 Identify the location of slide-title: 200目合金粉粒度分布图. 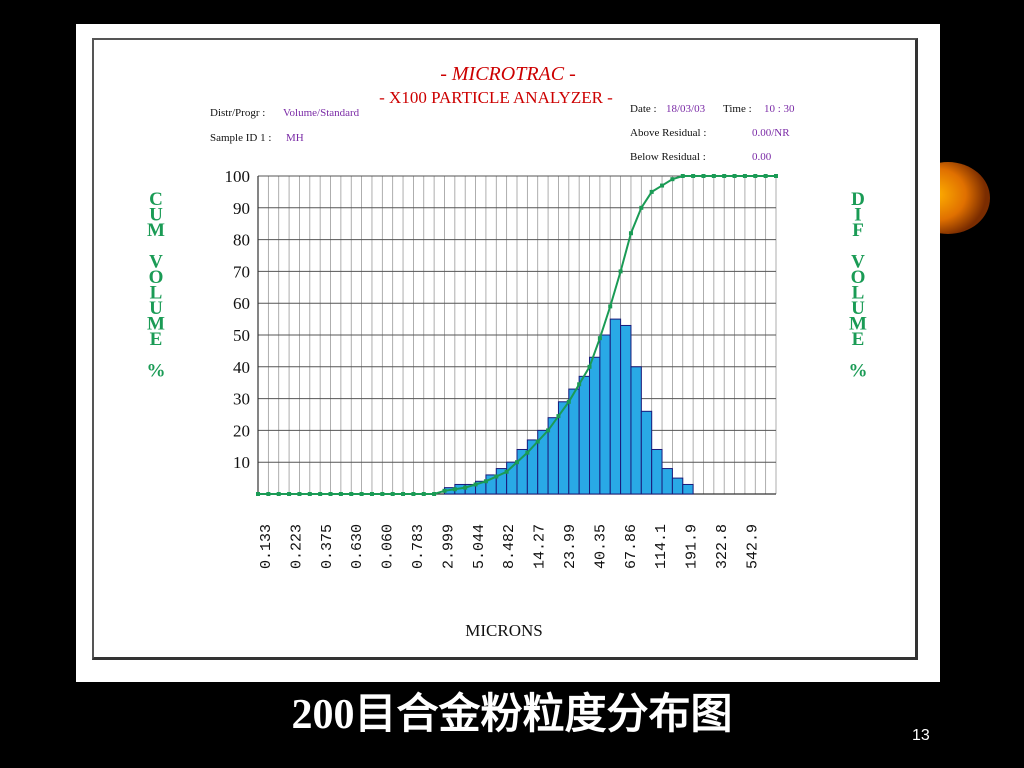
(512, 715).